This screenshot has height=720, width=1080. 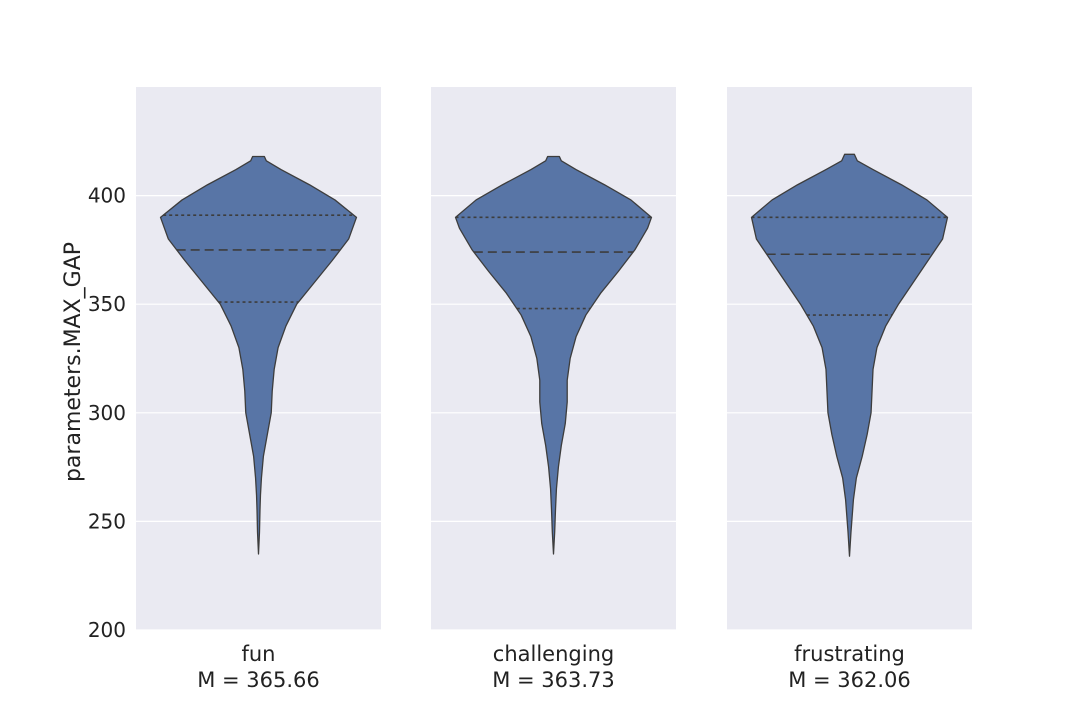 I want to click on y-tick-label: 300, so click(x=107, y=413).